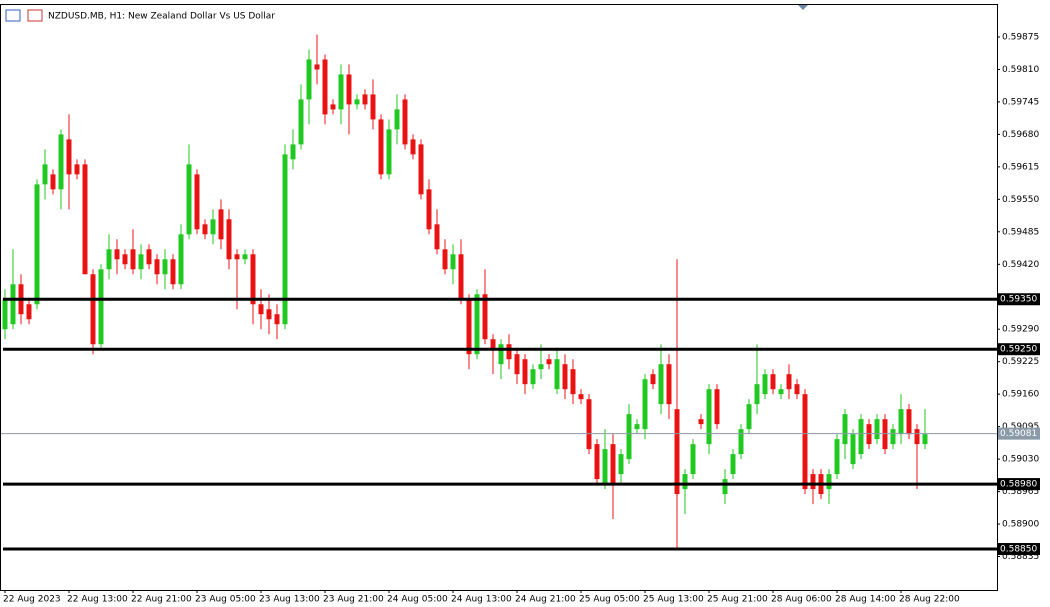 The width and height of the screenshot is (1050, 607). Describe the element at coordinates (673, 600) in the screenshot. I see `x-tick-label: 25 Aug 13:00` at that location.